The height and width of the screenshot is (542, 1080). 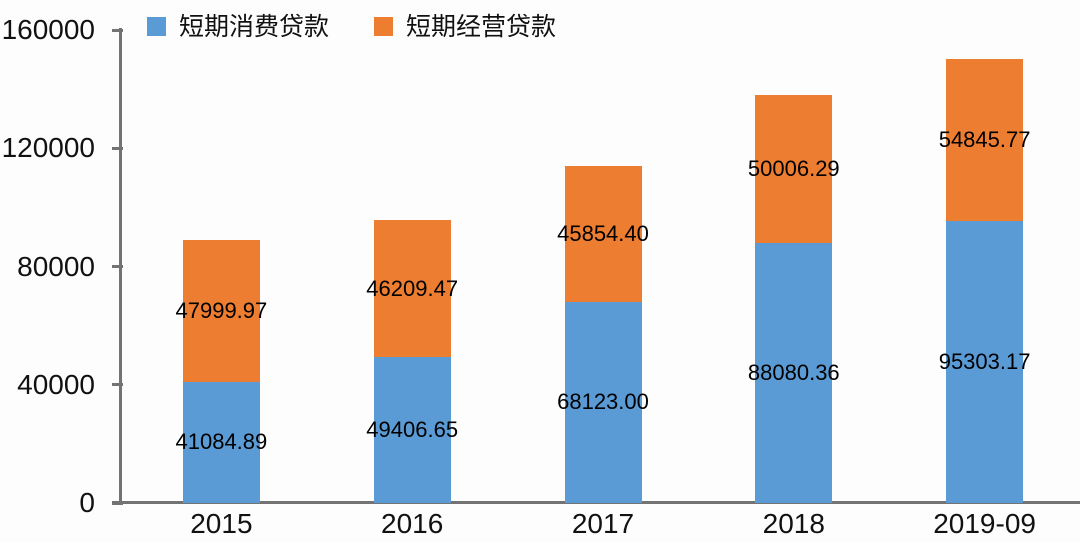 I want to click on legend-item-consumer-loans: 短期消费贷款, so click(x=238, y=27).